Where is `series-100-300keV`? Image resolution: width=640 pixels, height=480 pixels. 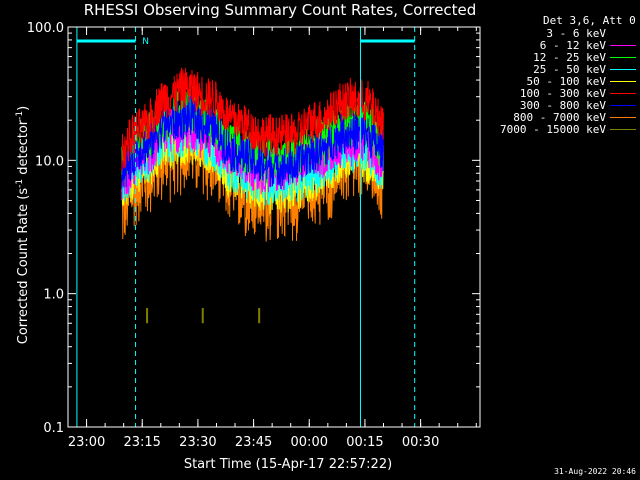 series-100-300keV is located at coordinates (252, 119).